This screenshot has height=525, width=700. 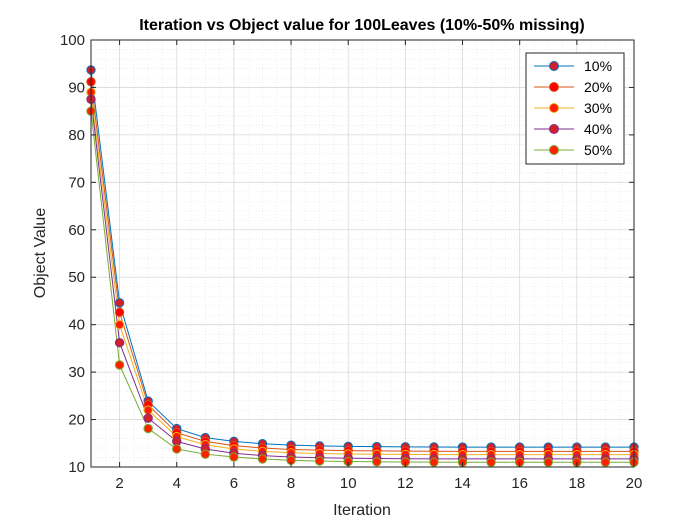 What do you see at coordinates (119, 303) in the screenshot?
I see `data-point-10pct` at bounding box center [119, 303].